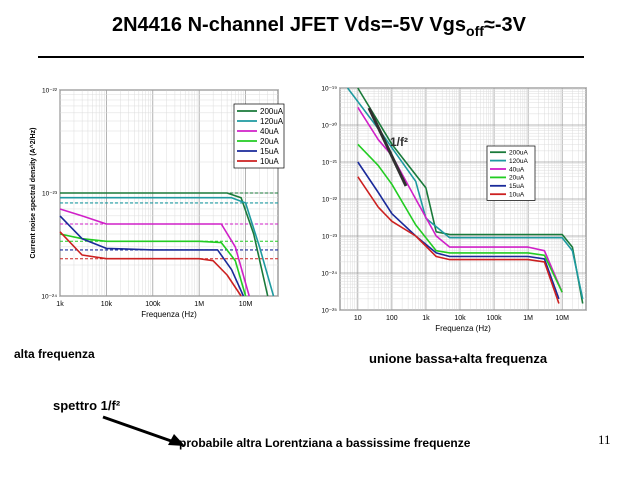 Image resolution: width=638 pixels, height=478 pixels. I want to click on chart2-legend-label-10ua: 10uA, so click(517, 194).